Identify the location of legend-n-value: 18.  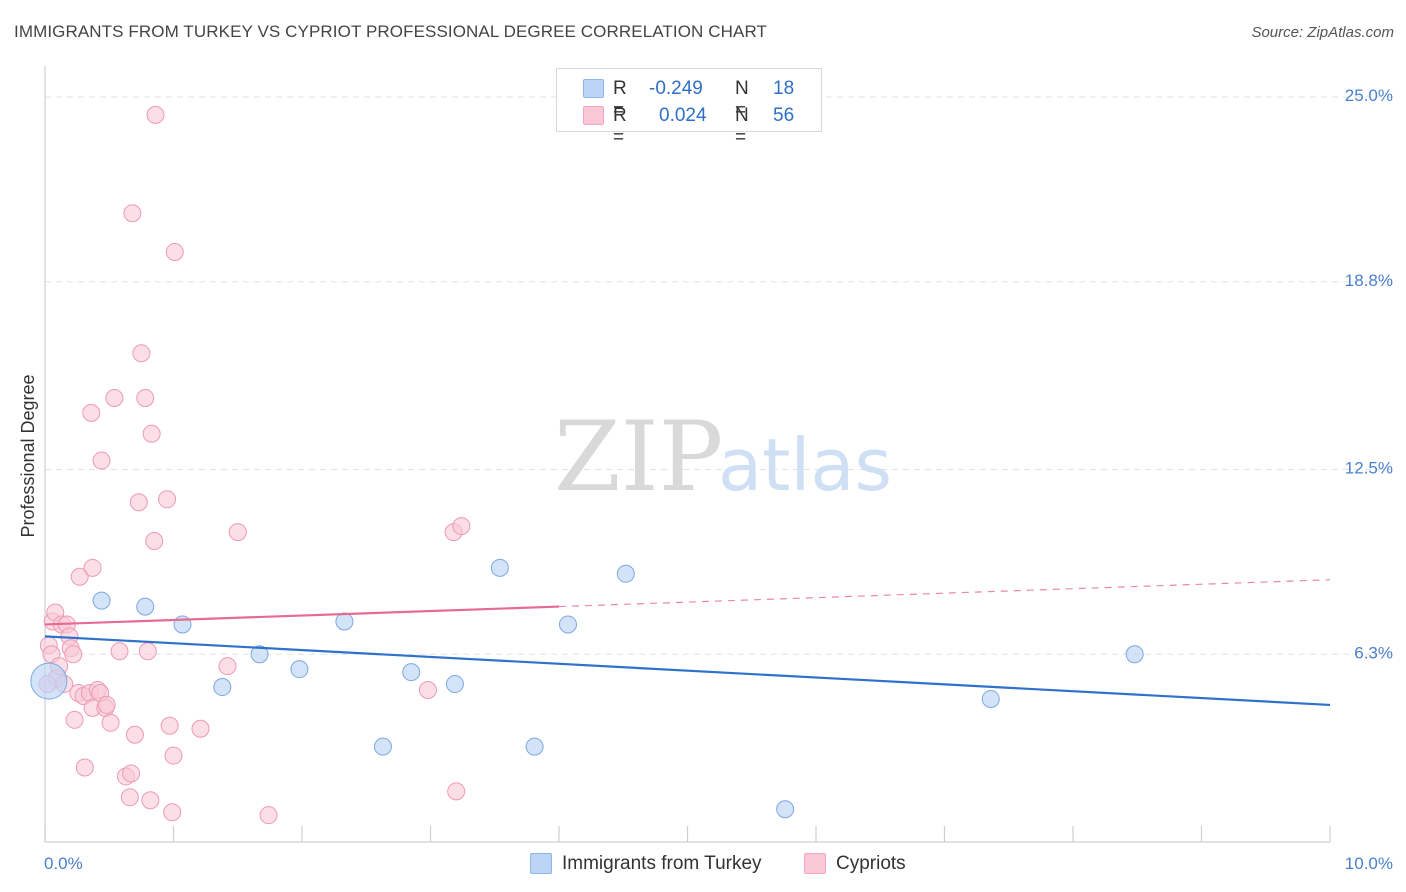
(784, 88).